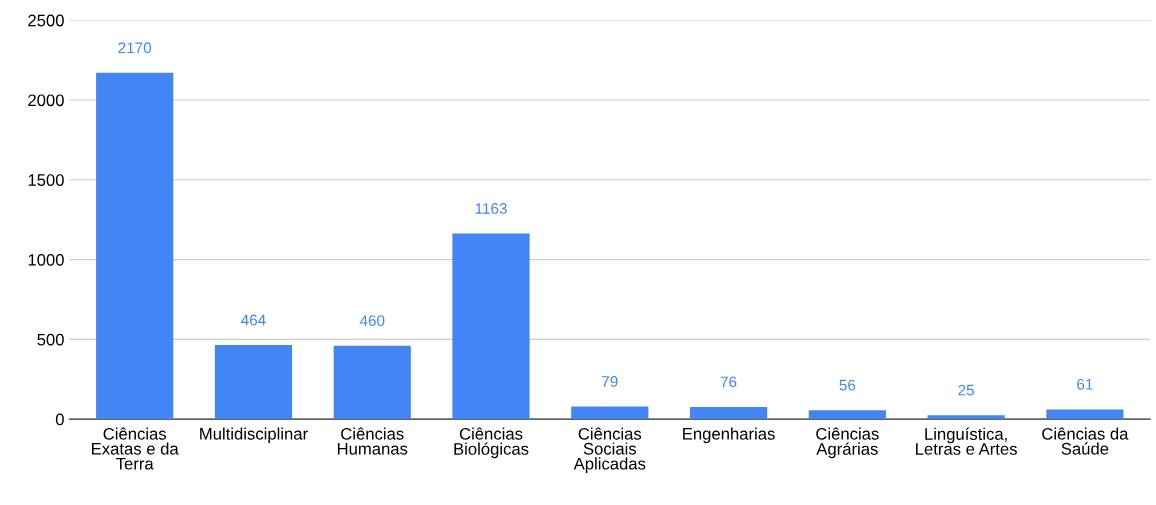  I want to click on x-tick-label: Ciências Biológicas, so click(491, 443).